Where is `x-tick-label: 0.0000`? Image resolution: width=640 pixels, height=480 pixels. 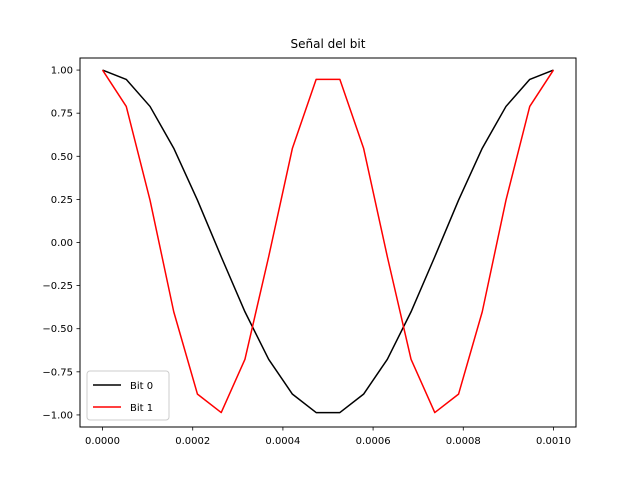 x-tick-label: 0.0000 is located at coordinates (102, 441).